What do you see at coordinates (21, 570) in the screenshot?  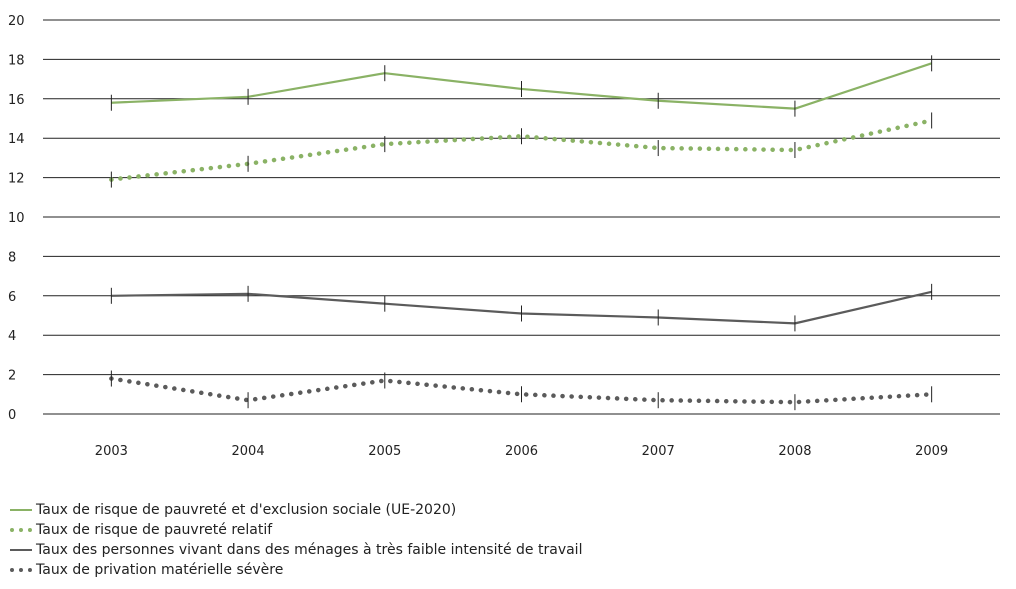 I see `legend-swatch-dotted-gray` at bounding box center [21, 570].